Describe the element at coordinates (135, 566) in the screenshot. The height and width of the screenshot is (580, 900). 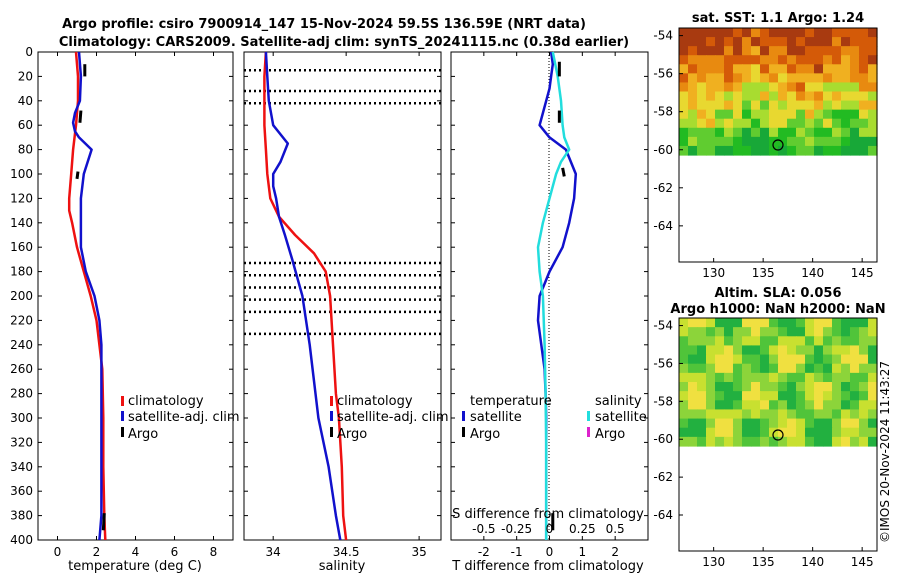
I see `temperature-xlabel: temperature (deg C)` at that location.